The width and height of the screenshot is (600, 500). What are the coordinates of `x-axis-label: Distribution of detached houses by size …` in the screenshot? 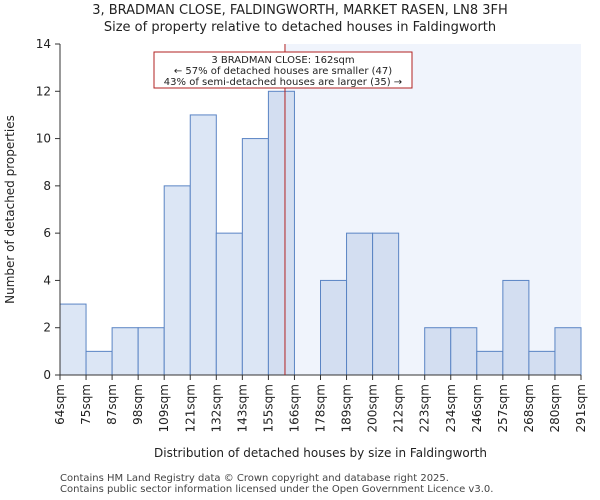 It's located at (320, 453).